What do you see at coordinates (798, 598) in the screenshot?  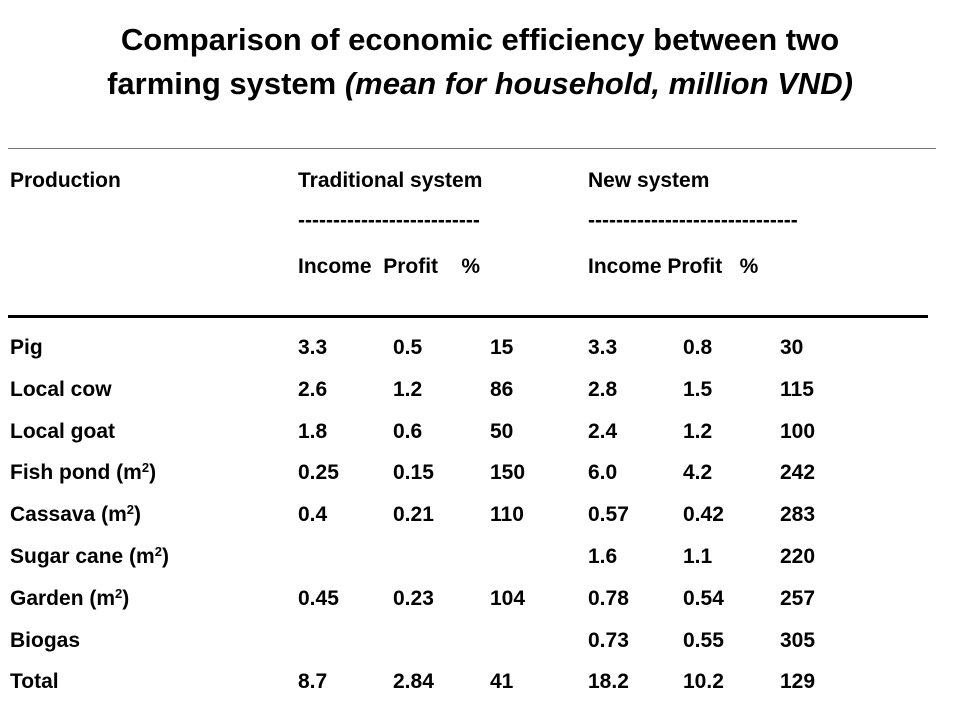 I see `cell-n-pct: 257` at bounding box center [798, 598].